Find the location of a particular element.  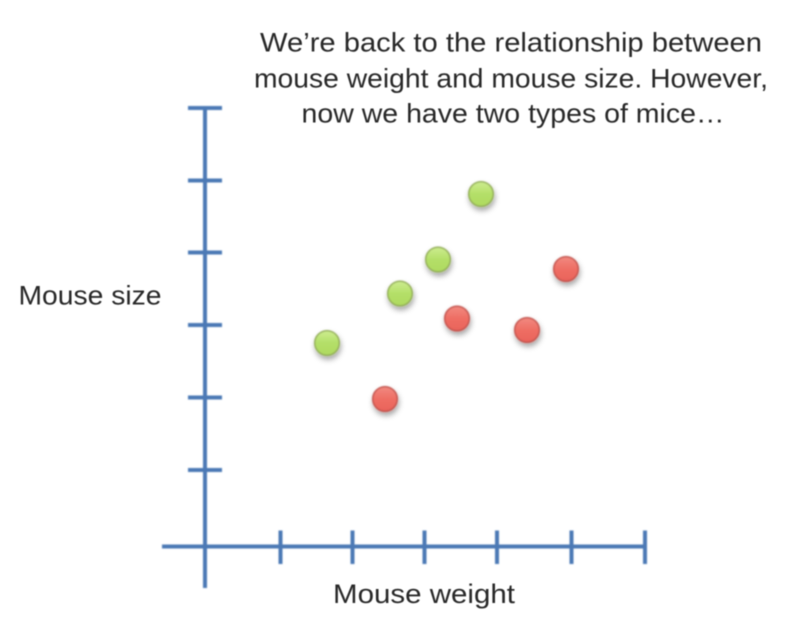

svg-text:We’re back to the relationship: We’re back to the relationship between is located at coordinates (511, 43).